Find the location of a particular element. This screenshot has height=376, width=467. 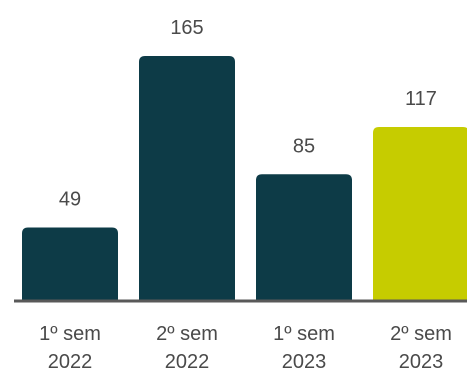

value-label-1: 165 is located at coordinates (186, 28).